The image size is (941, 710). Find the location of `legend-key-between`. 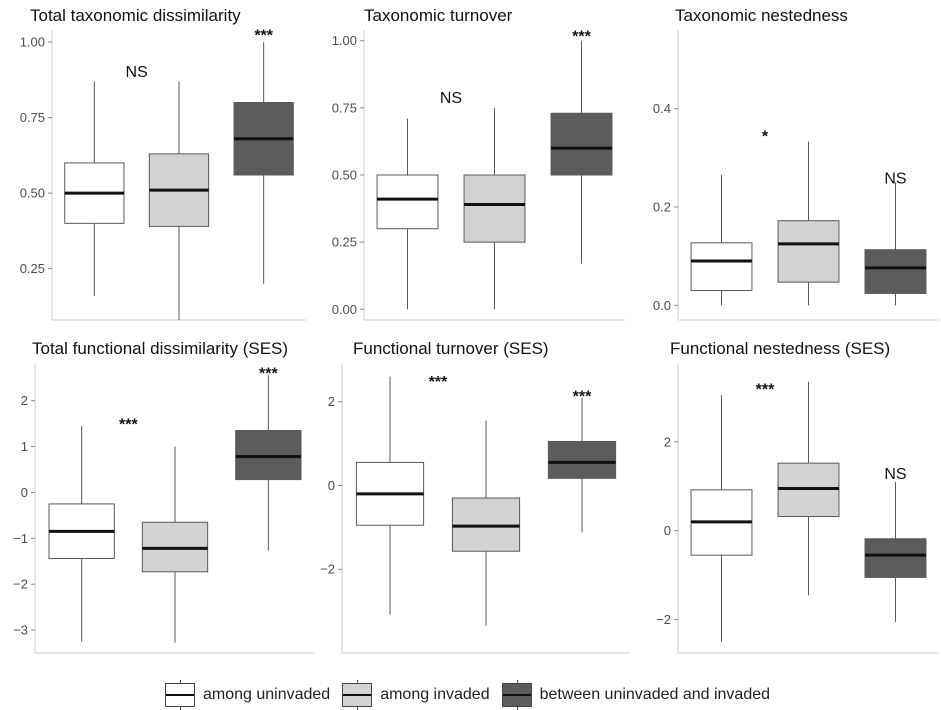

legend-key-between is located at coordinates (516, 695).